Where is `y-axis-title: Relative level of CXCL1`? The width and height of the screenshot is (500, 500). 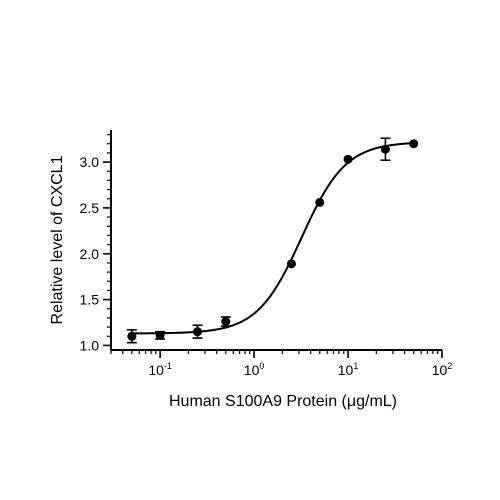 y-axis-title: Relative level of CXCL1 is located at coordinates (57, 239).